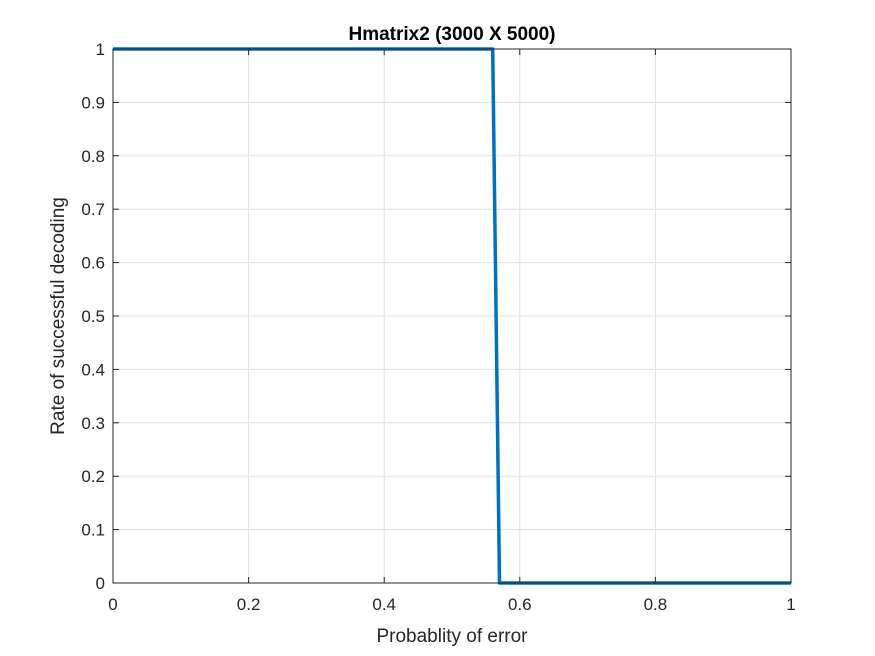  What do you see at coordinates (384, 604) in the screenshot?
I see `x-tick-label: 0.4` at bounding box center [384, 604].